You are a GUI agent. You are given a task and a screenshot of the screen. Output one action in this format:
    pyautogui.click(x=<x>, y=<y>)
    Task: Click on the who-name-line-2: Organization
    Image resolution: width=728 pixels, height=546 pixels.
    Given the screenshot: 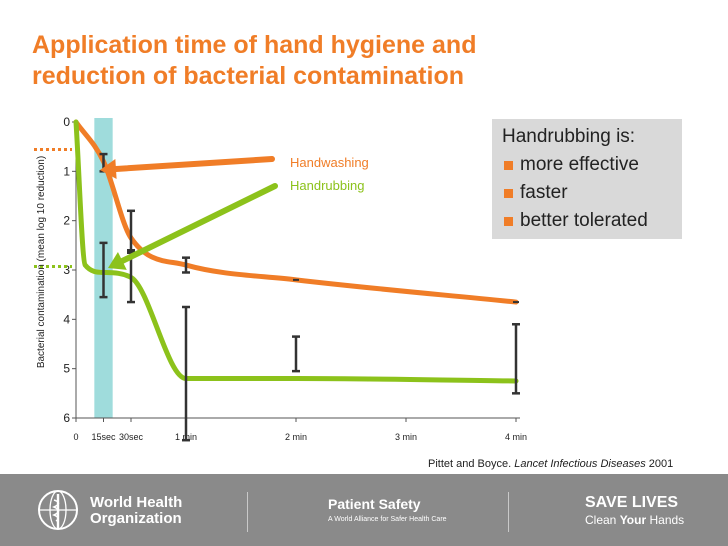 What is the action you would take?
    pyautogui.click(x=136, y=518)
    